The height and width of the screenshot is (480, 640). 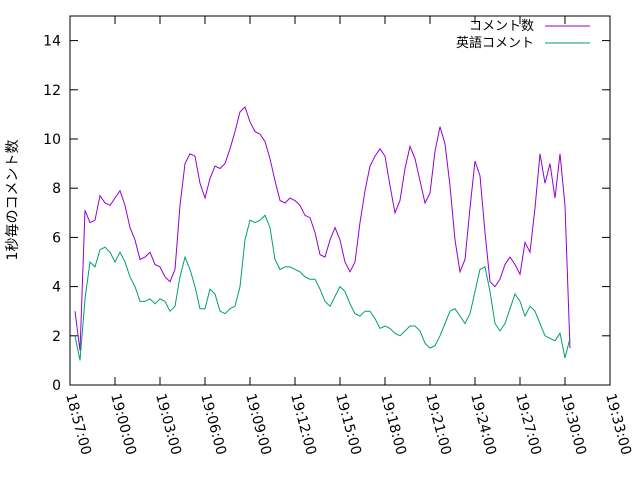 I want to click on x-tick-label: 19:21:00, so click(x=438, y=424).